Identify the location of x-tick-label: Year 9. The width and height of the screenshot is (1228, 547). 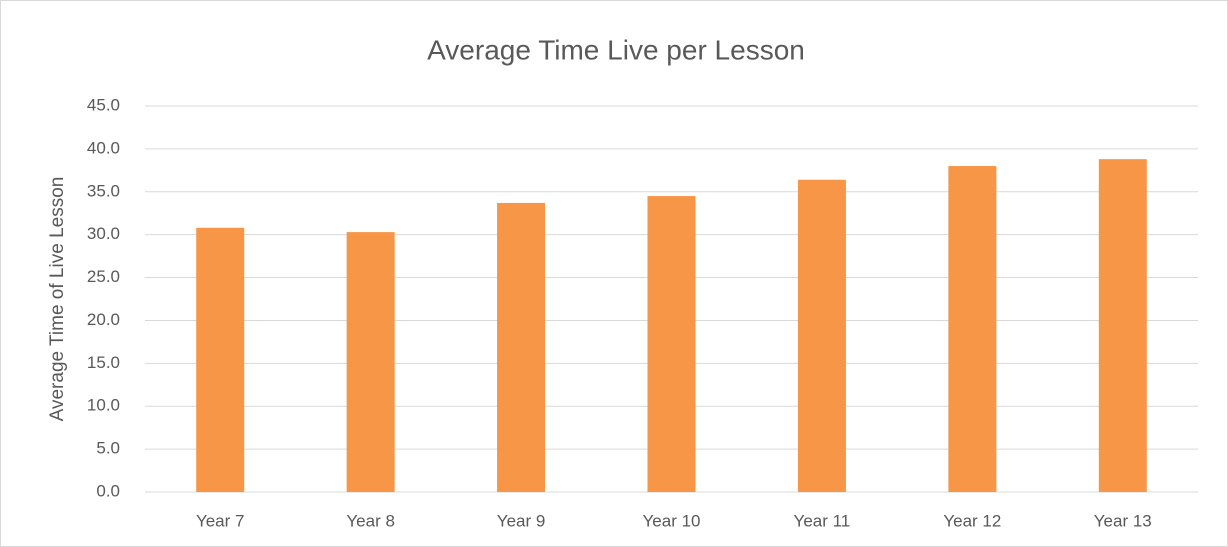
(521, 520).